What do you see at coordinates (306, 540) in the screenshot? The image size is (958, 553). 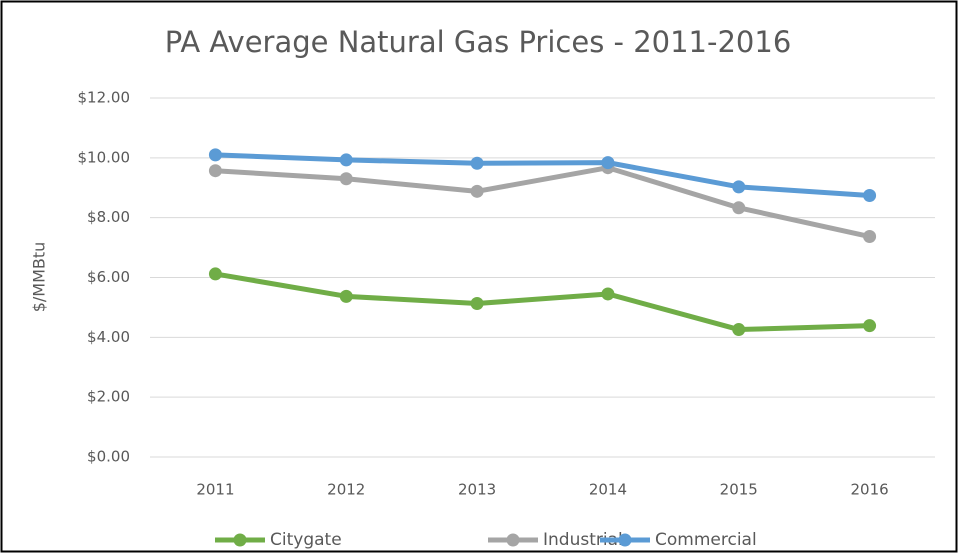 I see `legend-label: Citygate` at bounding box center [306, 540].